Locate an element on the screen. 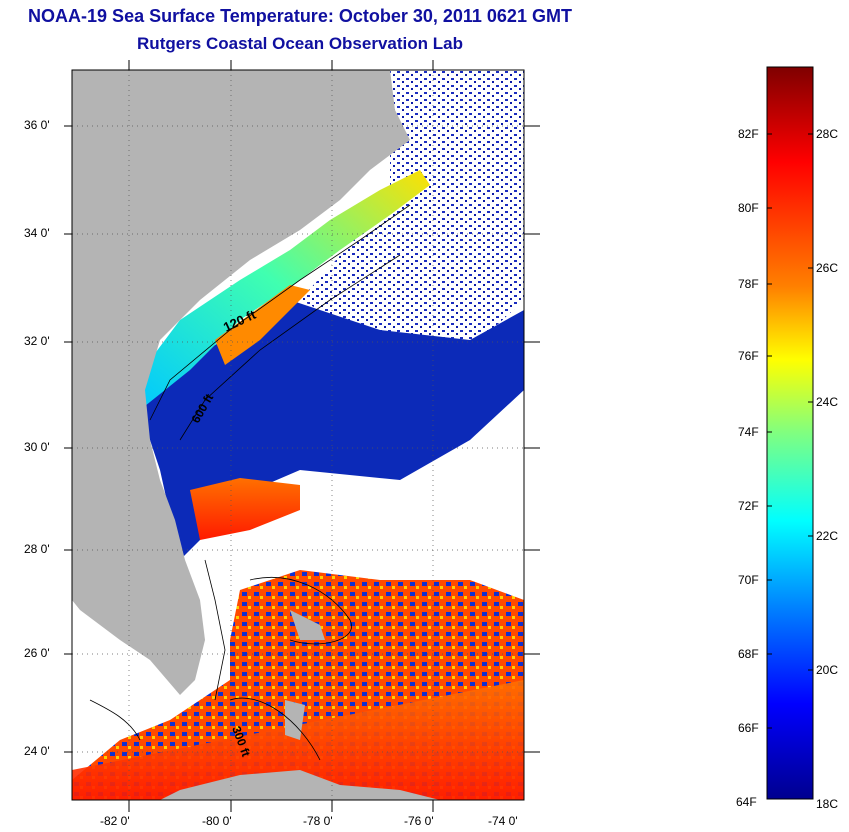 This screenshot has width=849, height=832. lon-label-78: -78 0' is located at coordinates (318, 821).